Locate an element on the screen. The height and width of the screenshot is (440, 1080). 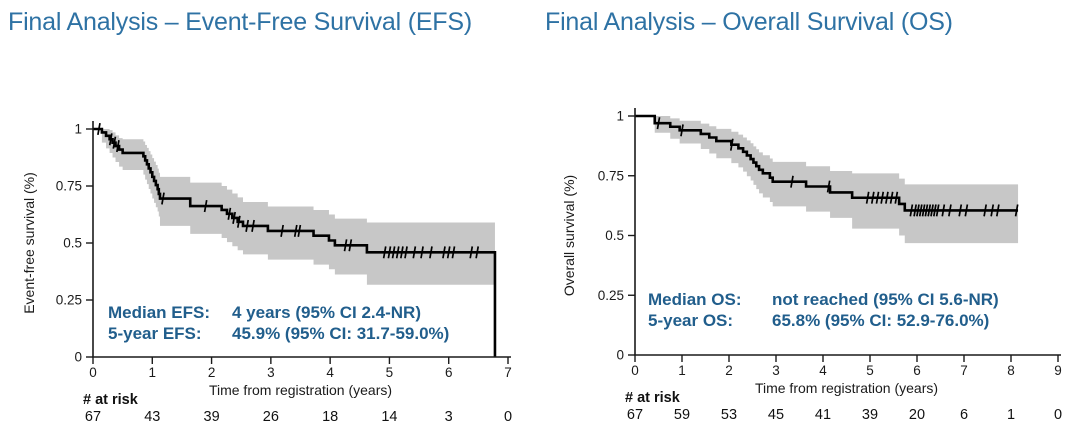
at-risk-value: 45 is located at coordinates (776, 415).